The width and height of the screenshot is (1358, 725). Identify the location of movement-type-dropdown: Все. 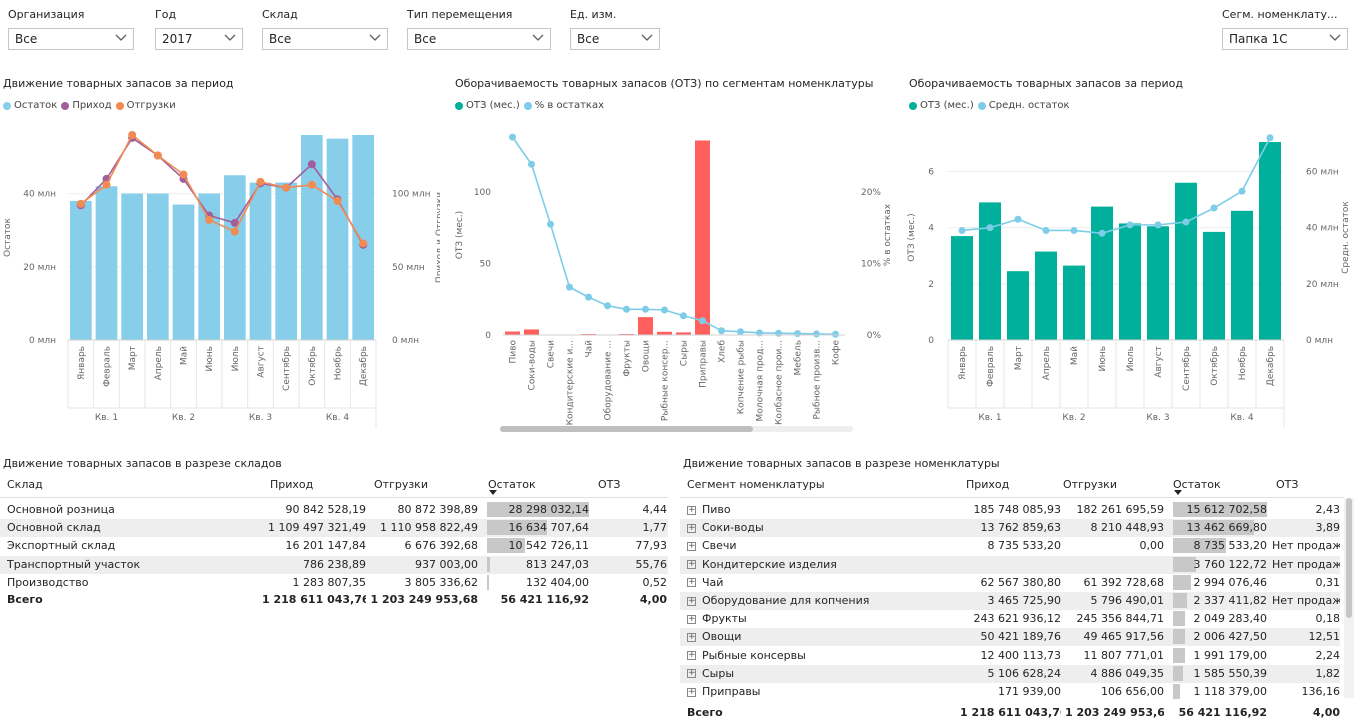
(479, 39).